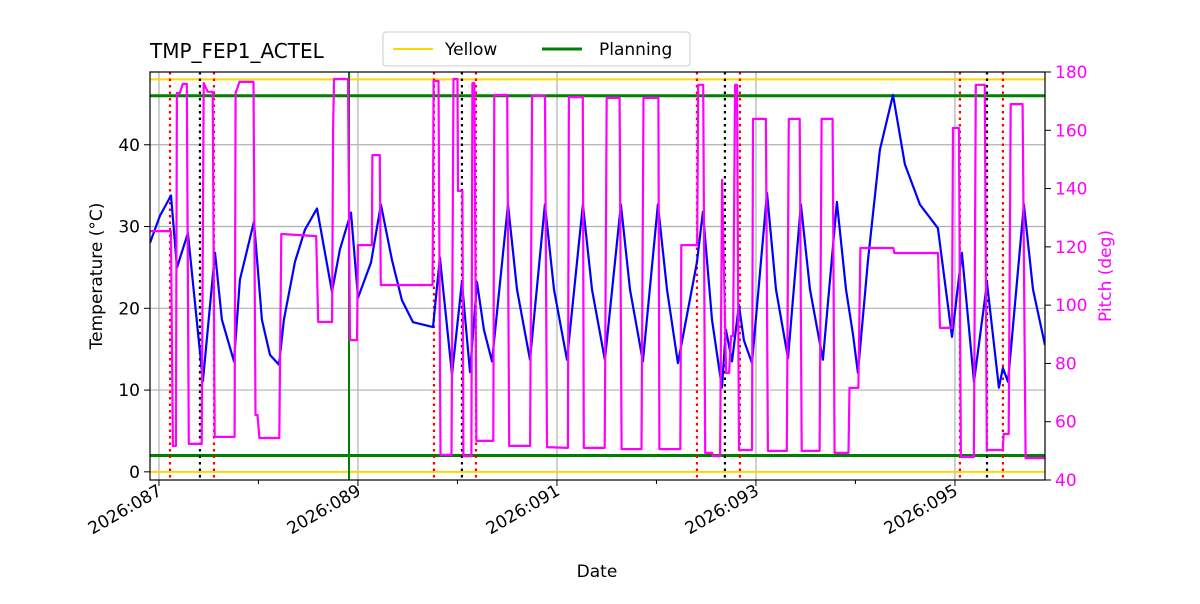 The height and width of the screenshot is (604, 1200). Describe the element at coordinates (1071, 73) in the screenshot. I see `y2-tick-label: 180` at that location.